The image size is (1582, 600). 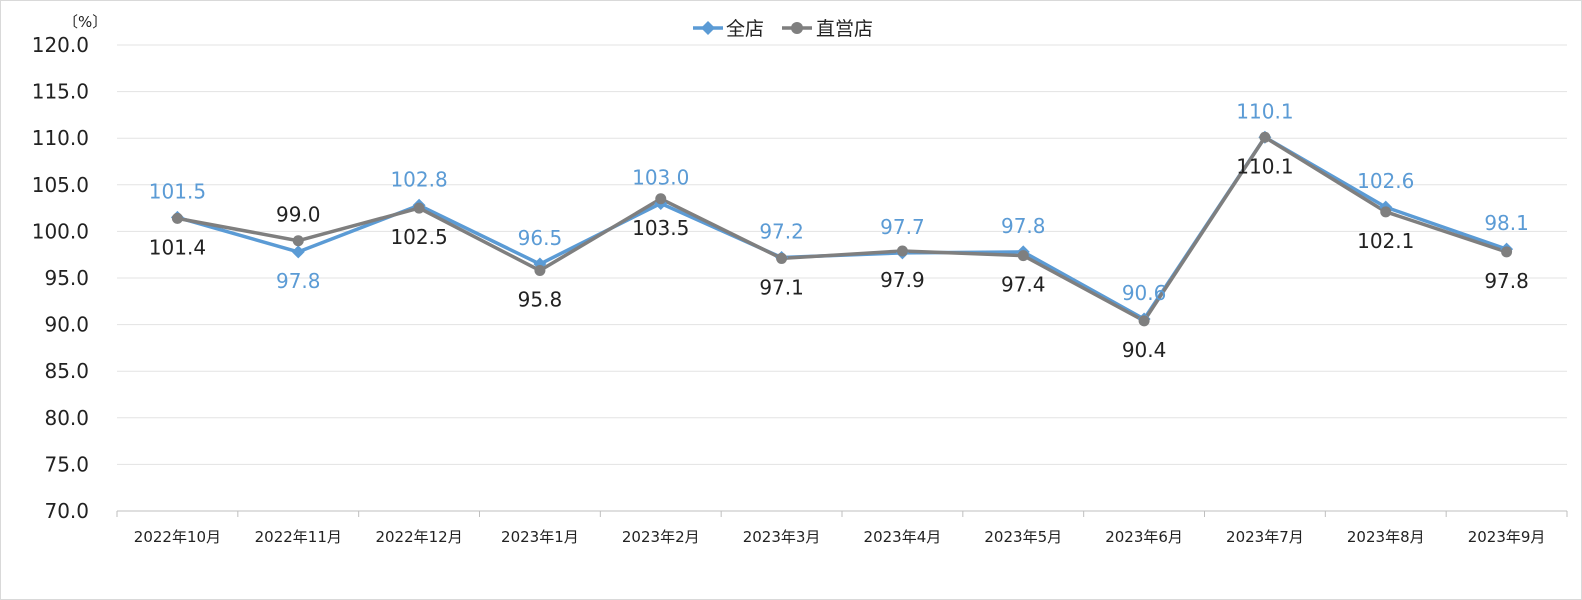 I want to click on y-axis-unit-label: 〔%〕, so click(x=85, y=22).